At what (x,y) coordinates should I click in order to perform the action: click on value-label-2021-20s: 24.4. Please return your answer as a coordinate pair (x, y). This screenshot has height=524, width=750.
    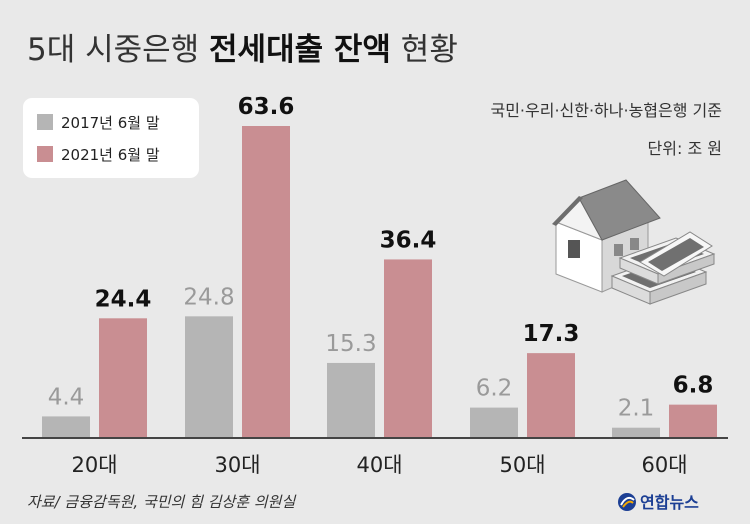
    Looking at the image, I should click on (123, 299).